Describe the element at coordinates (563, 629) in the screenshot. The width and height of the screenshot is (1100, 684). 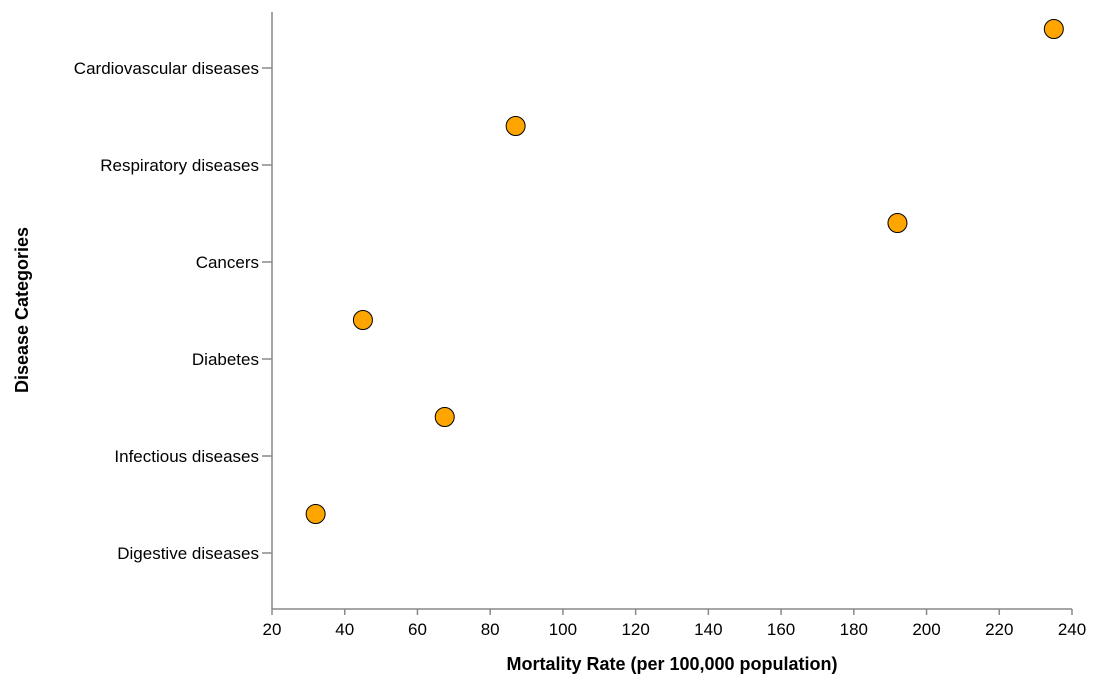
I see `x-tick-label: 100` at that location.